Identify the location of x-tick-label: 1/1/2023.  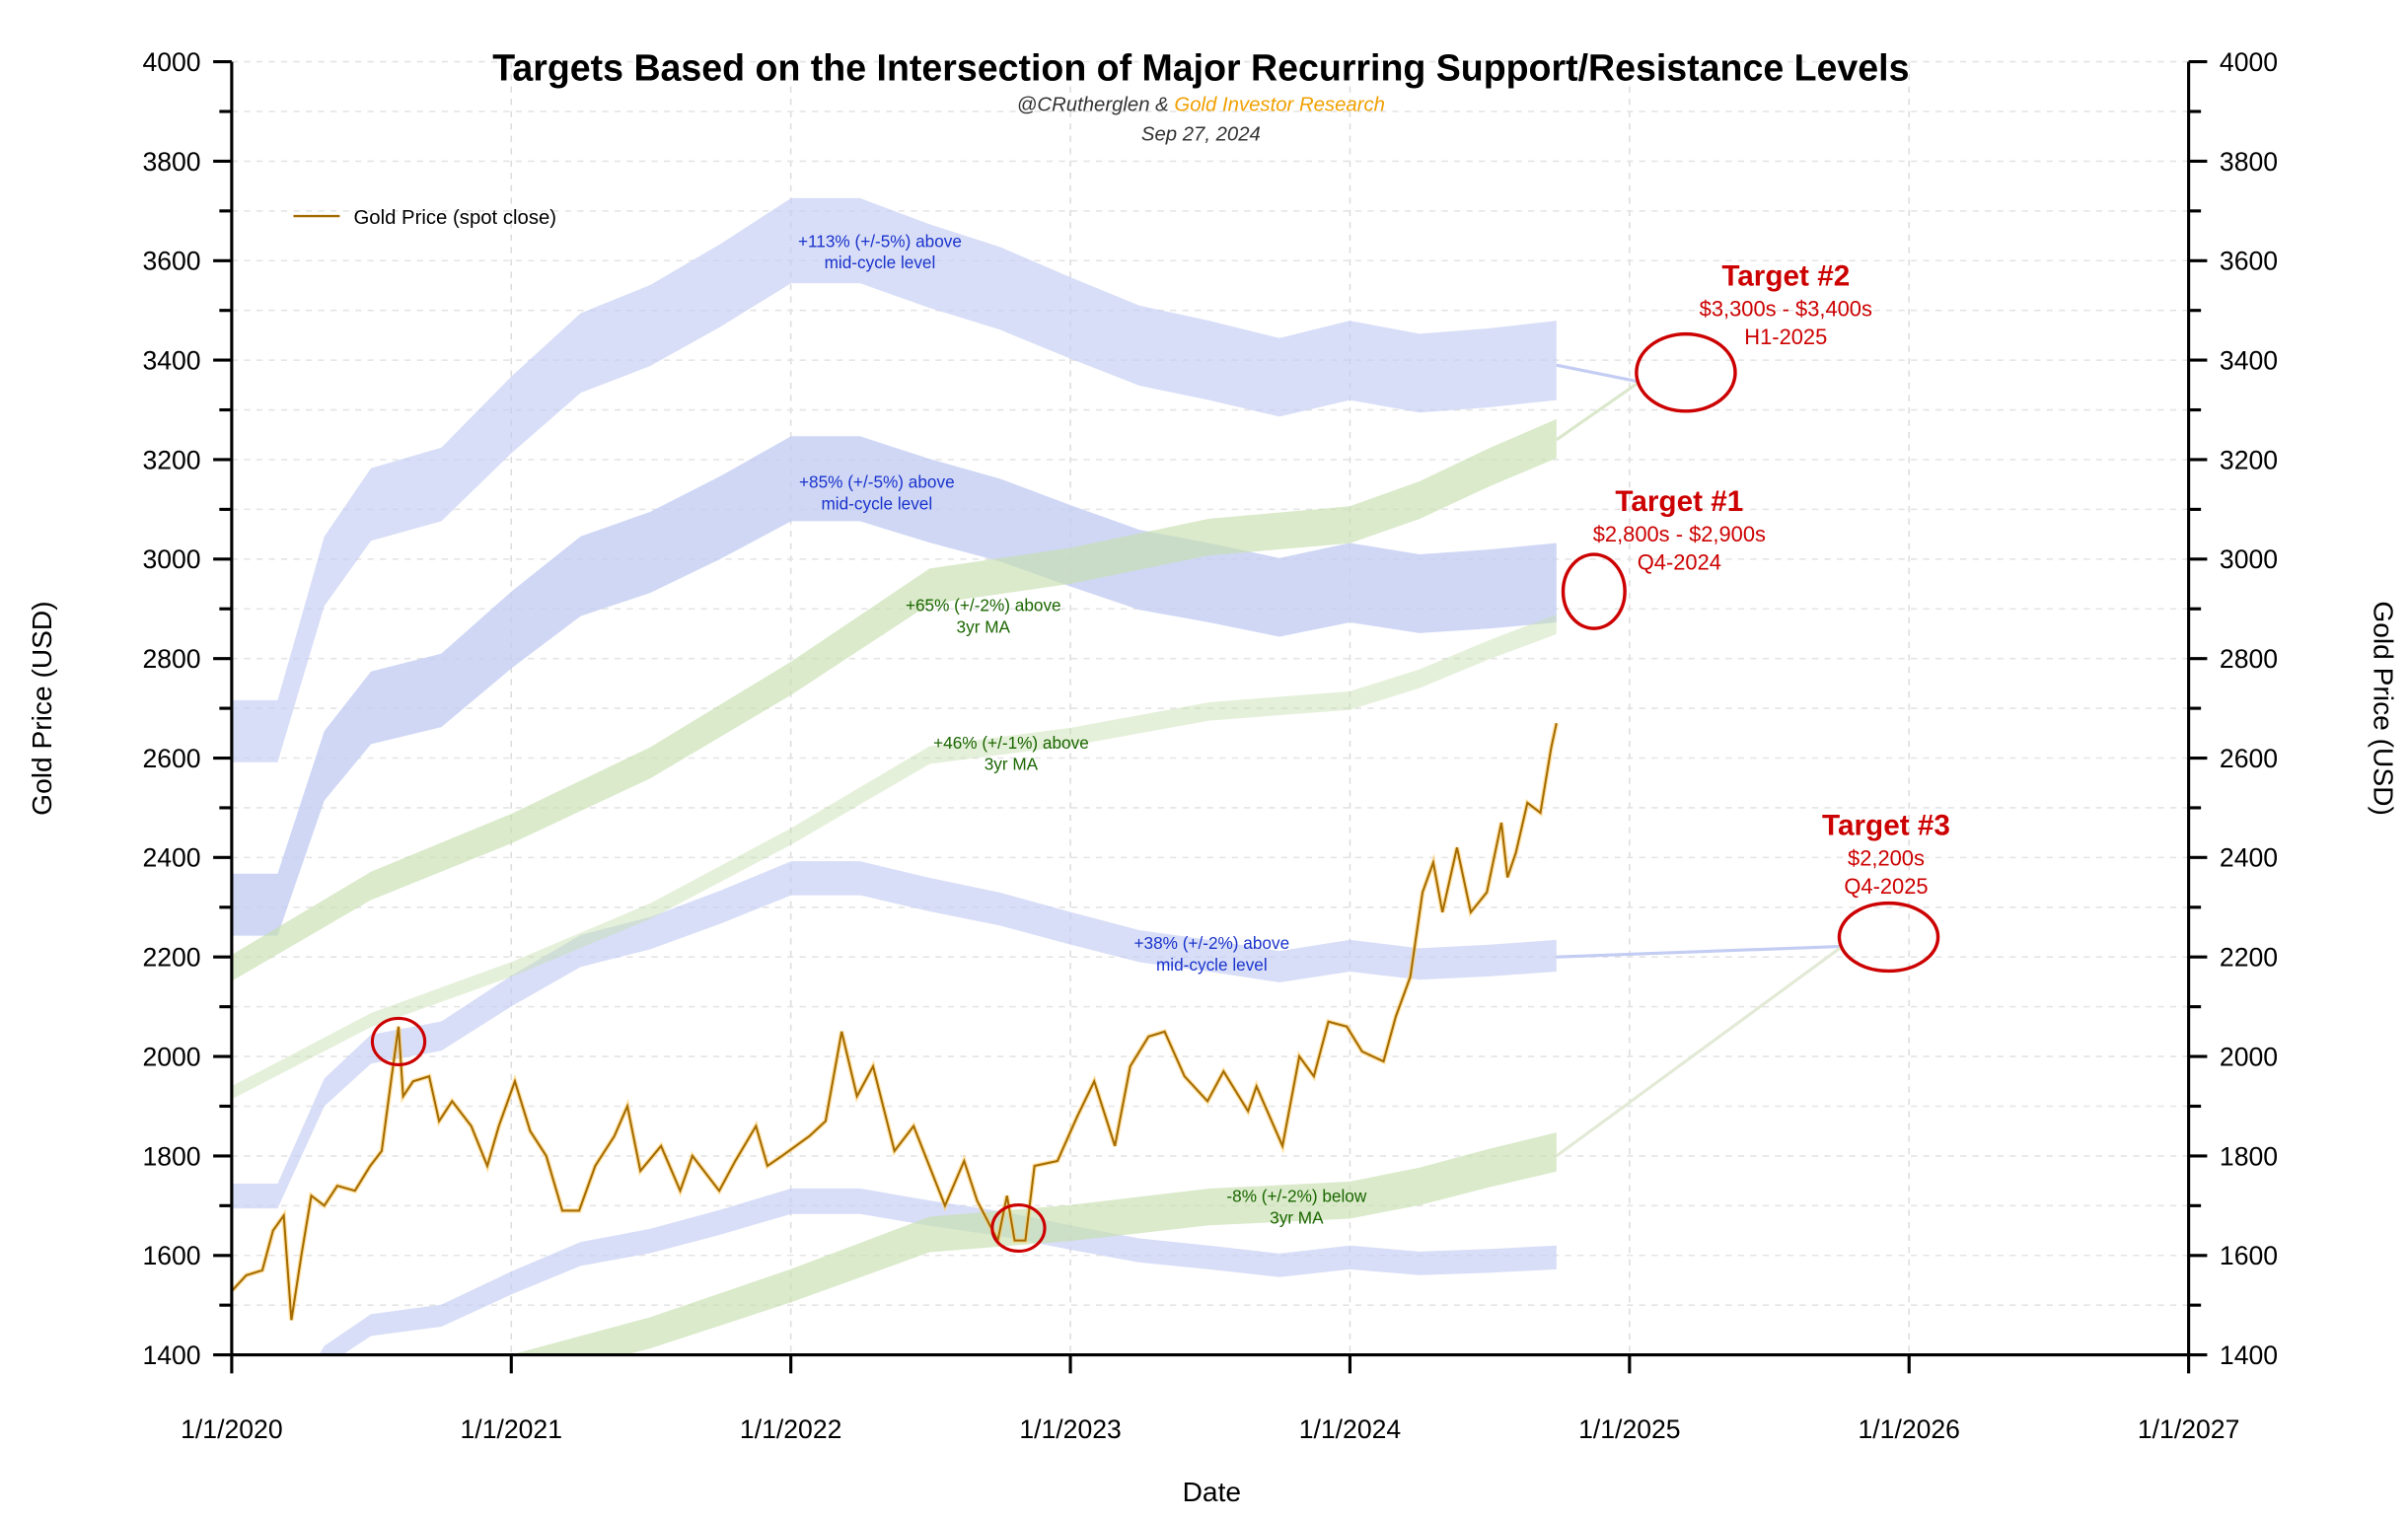
(1070, 1429).